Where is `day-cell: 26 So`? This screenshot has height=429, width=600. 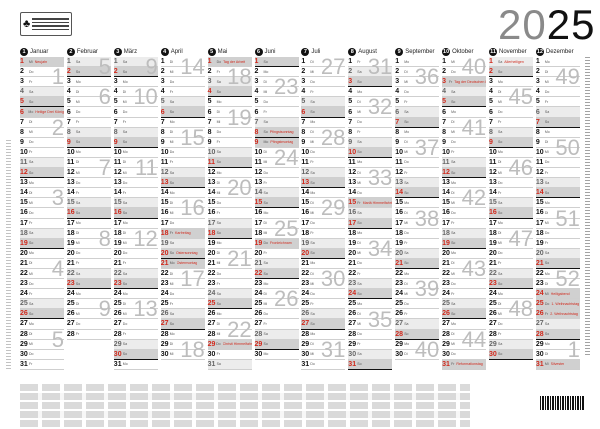 day-cell: 26 So is located at coordinates (42, 314).